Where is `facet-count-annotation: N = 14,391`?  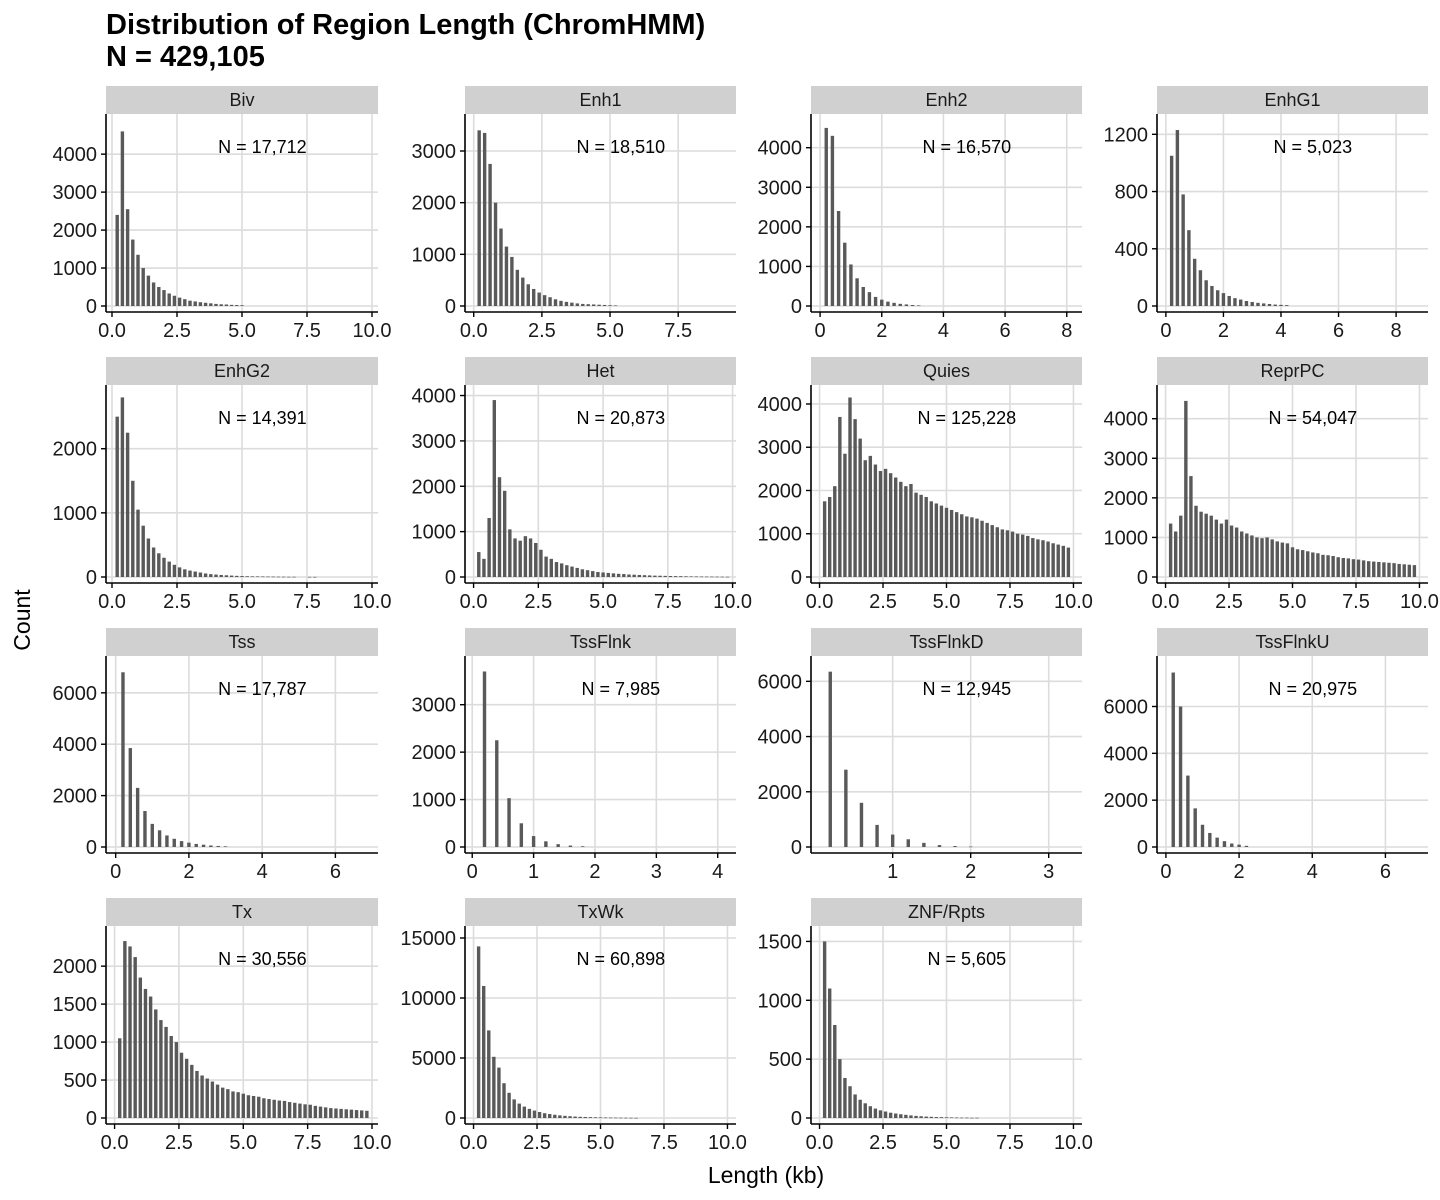 facet-count-annotation: N = 14,391 is located at coordinates (262, 418).